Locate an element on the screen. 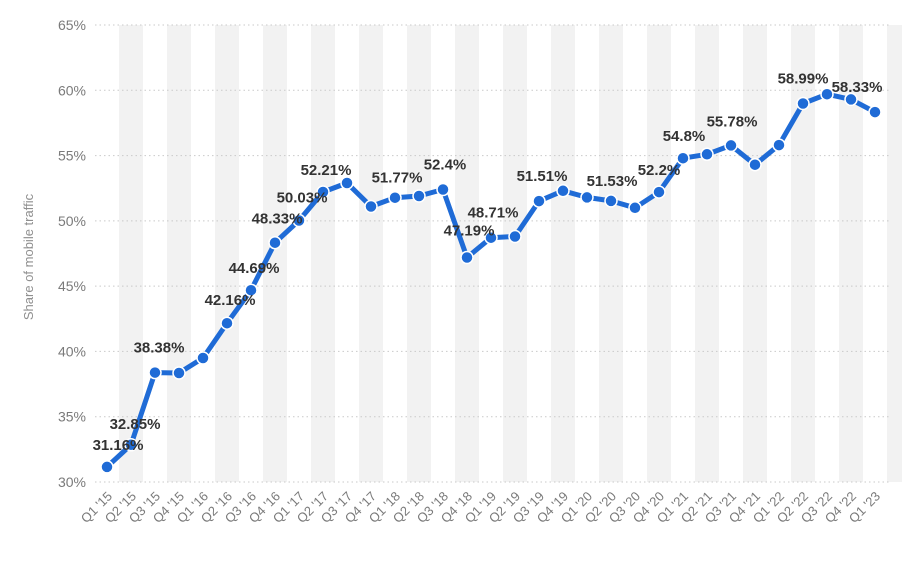  y-tick-label: 35% is located at coordinates (72, 417).